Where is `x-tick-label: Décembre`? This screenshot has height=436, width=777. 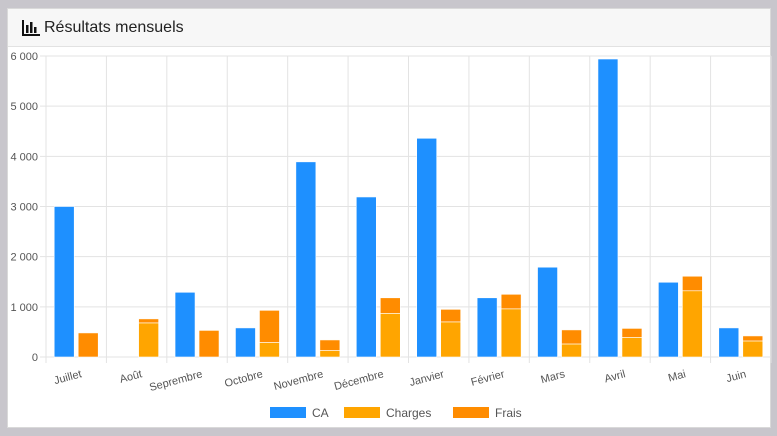 x-tick-label: Décembre is located at coordinates (359, 380).